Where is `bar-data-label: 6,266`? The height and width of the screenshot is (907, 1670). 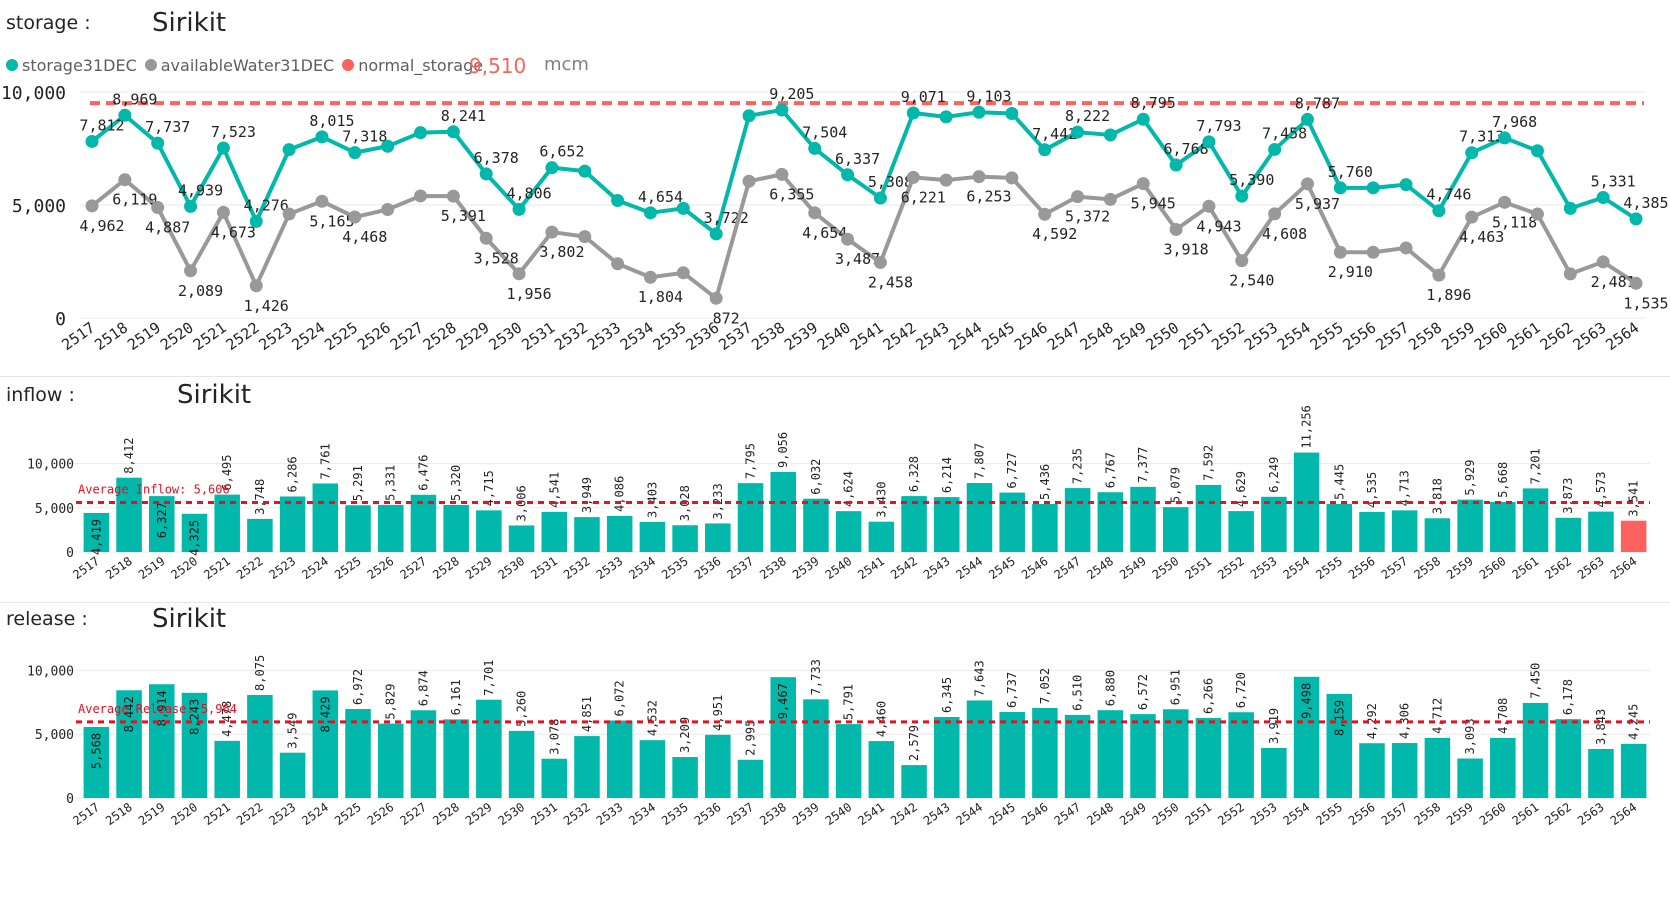 bar-data-label: 6,266 is located at coordinates (1208, 696).